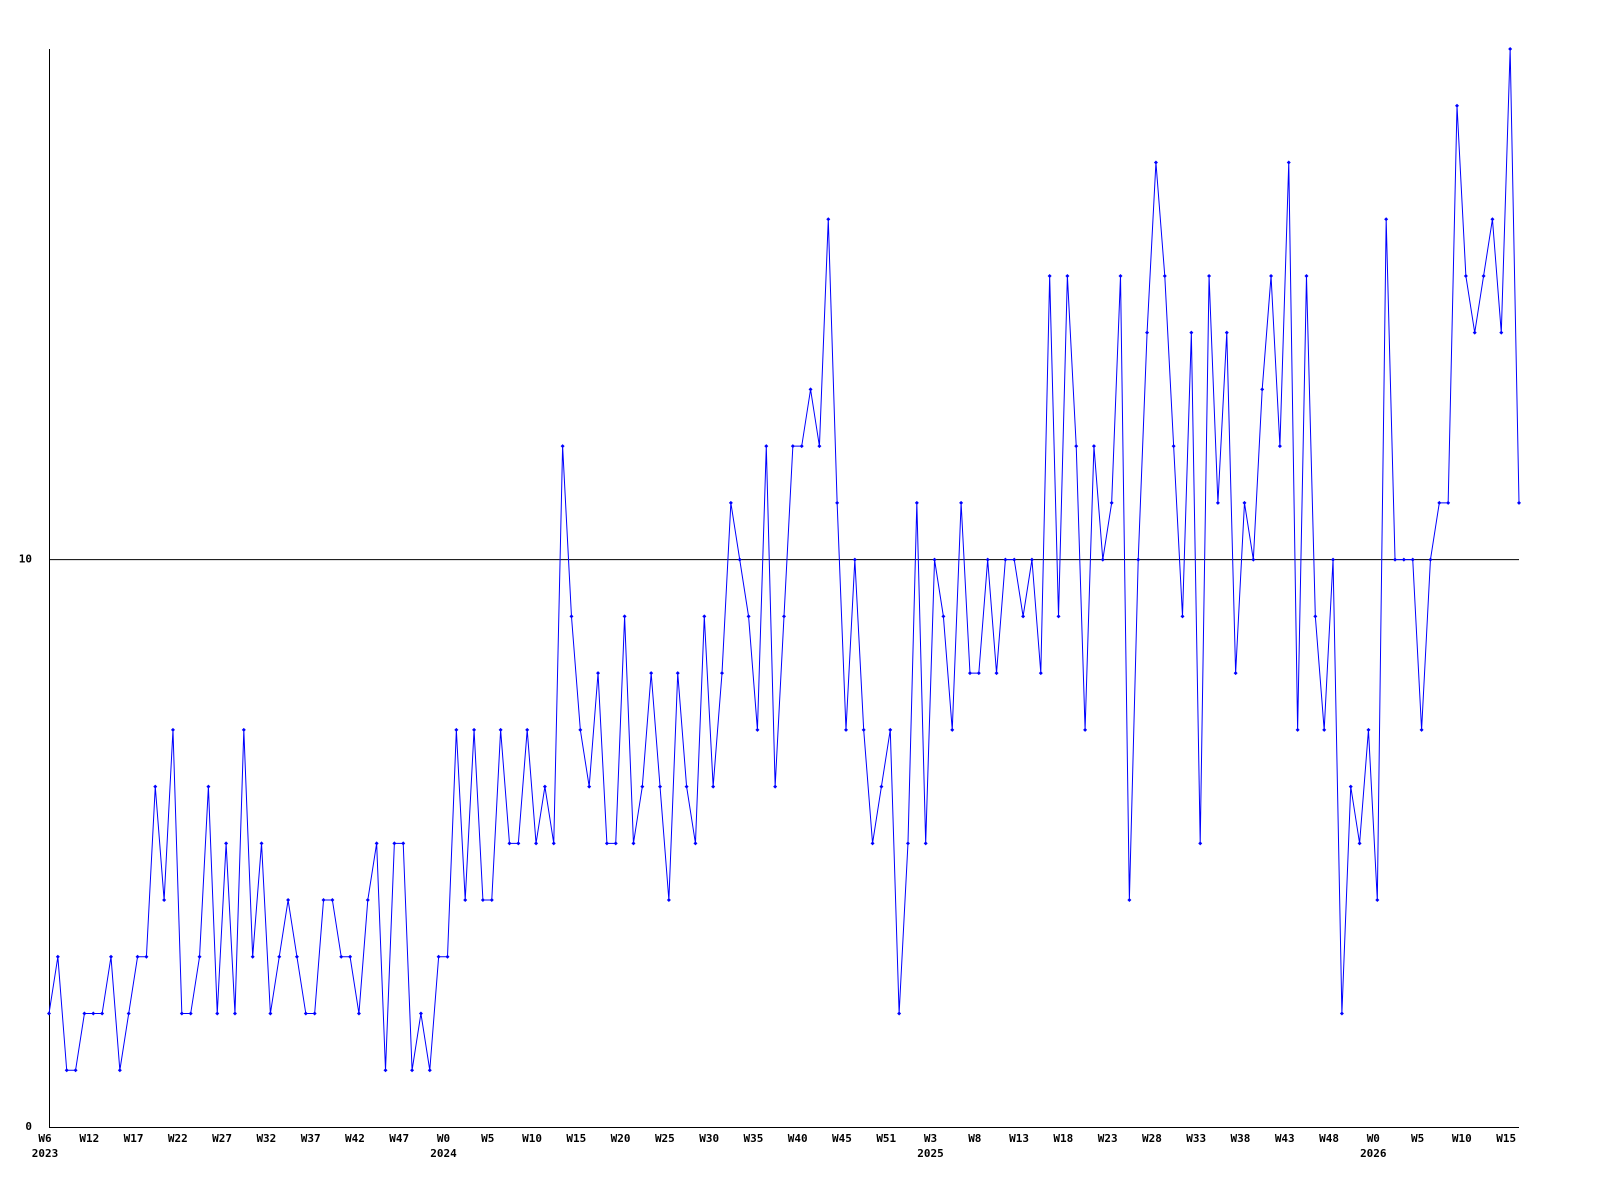 The width and height of the screenshot is (1600, 1200). I want to click on x-tick-label: W15, so click(576, 1138).